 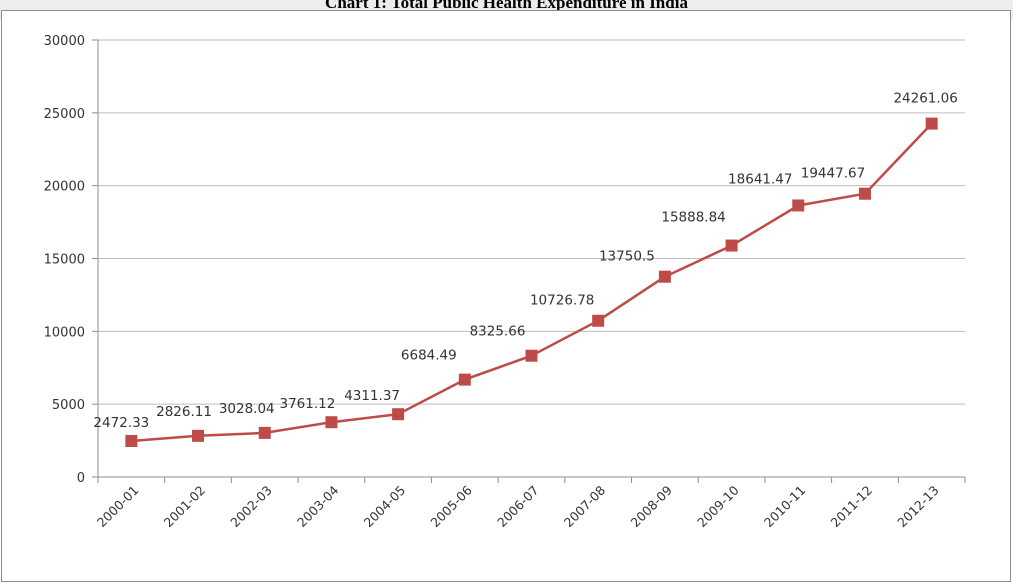 I want to click on x-tick-label: 2002-03, so click(x=251, y=507).